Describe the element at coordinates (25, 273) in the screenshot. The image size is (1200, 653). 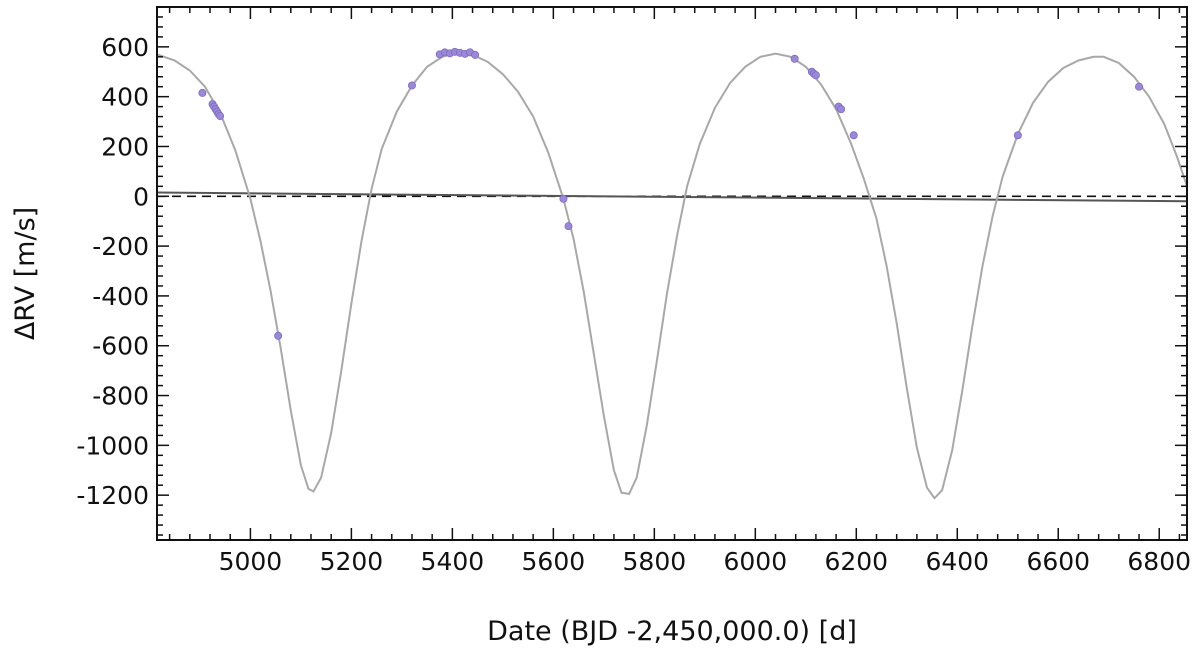
I see `y-axis-label: ΔRV [m/s]` at that location.